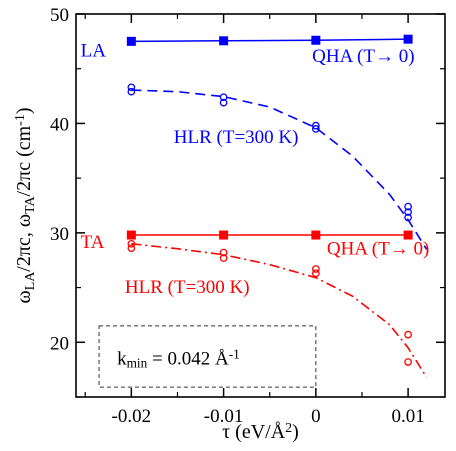 This screenshot has width=456, height=451. What do you see at coordinates (270, 40) in the screenshot?
I see `la_qha-line` at bounding box center [270, 40].